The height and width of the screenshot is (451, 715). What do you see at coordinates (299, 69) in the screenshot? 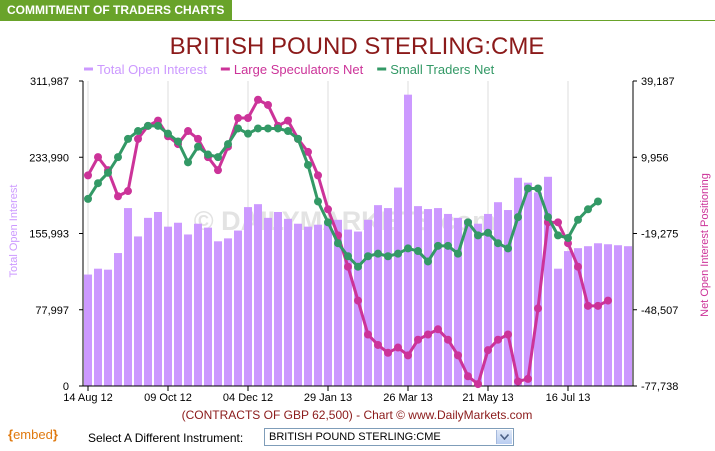
I see `legend-label-large-speculators-net: Large Speculators Net` at bounding box center [299, 69].